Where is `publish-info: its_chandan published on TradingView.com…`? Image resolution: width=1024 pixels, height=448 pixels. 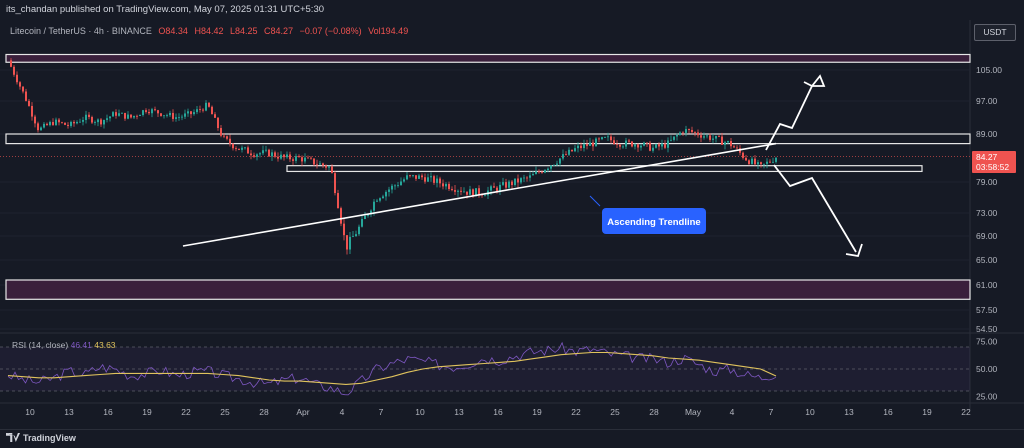
publish-info: its_chandan published on TradingView.com… is located at coordinates (165, 9).